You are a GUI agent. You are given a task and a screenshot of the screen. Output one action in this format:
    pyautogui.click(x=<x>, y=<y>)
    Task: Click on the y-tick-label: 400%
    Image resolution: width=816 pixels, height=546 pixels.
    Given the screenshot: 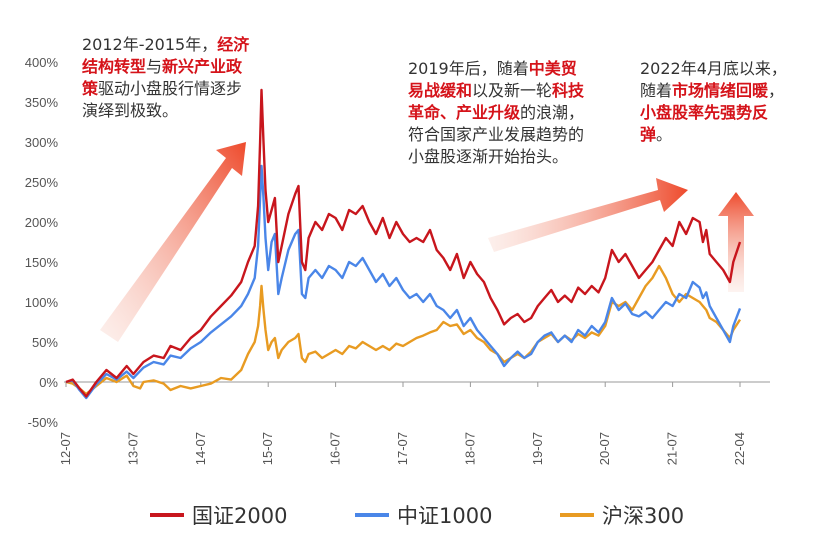 What is the action you would take?
    pyautogui.click(x=42, y=62)
    